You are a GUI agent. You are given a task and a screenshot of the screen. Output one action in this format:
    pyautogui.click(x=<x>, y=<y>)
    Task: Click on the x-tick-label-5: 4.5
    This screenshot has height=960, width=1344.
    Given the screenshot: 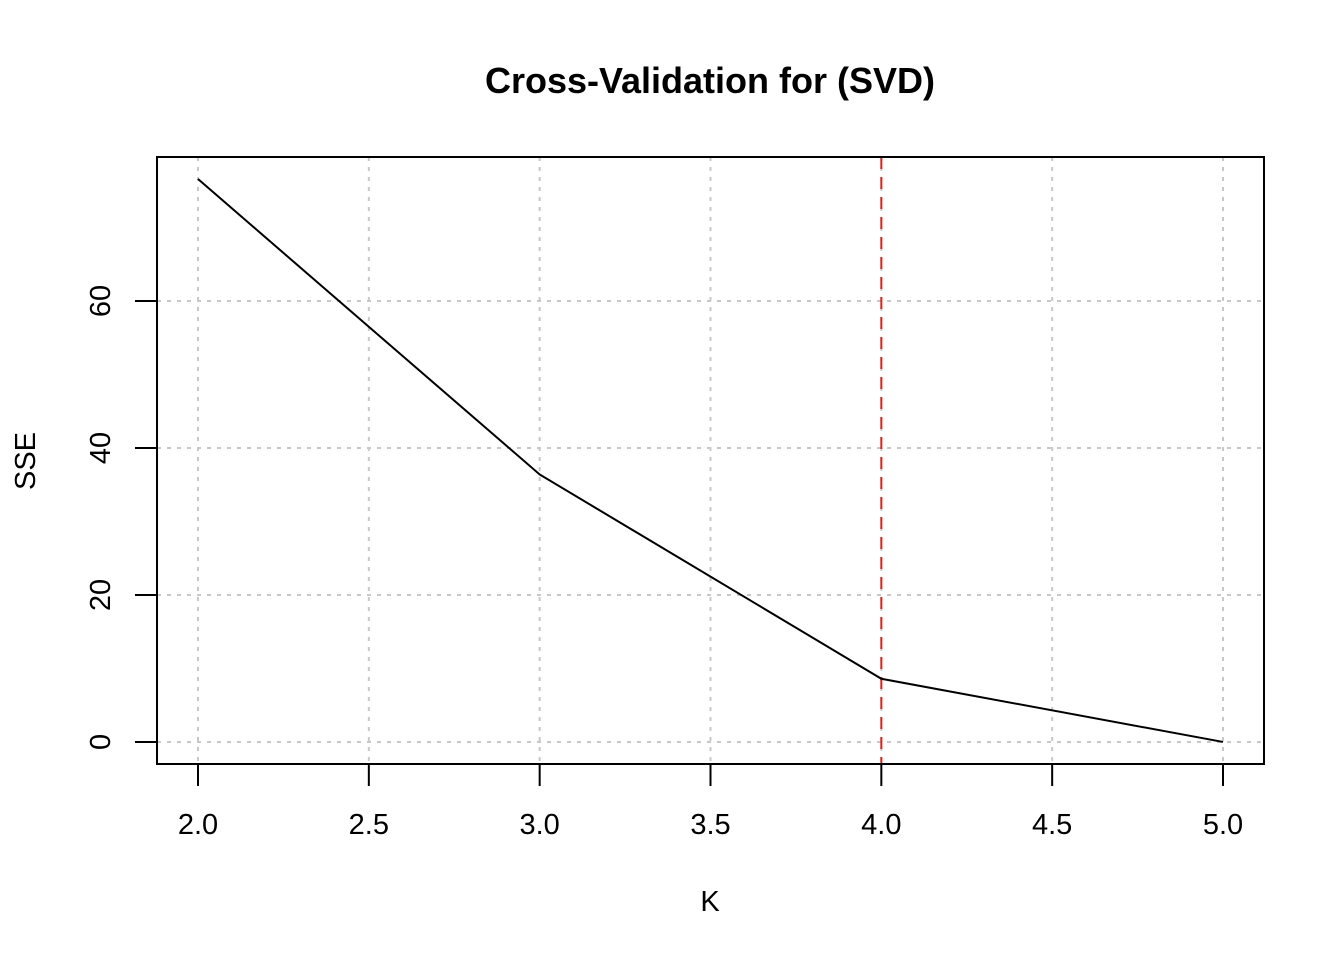 What is the action you would take?
    pyautogui.click(x=1052, y=825)
    